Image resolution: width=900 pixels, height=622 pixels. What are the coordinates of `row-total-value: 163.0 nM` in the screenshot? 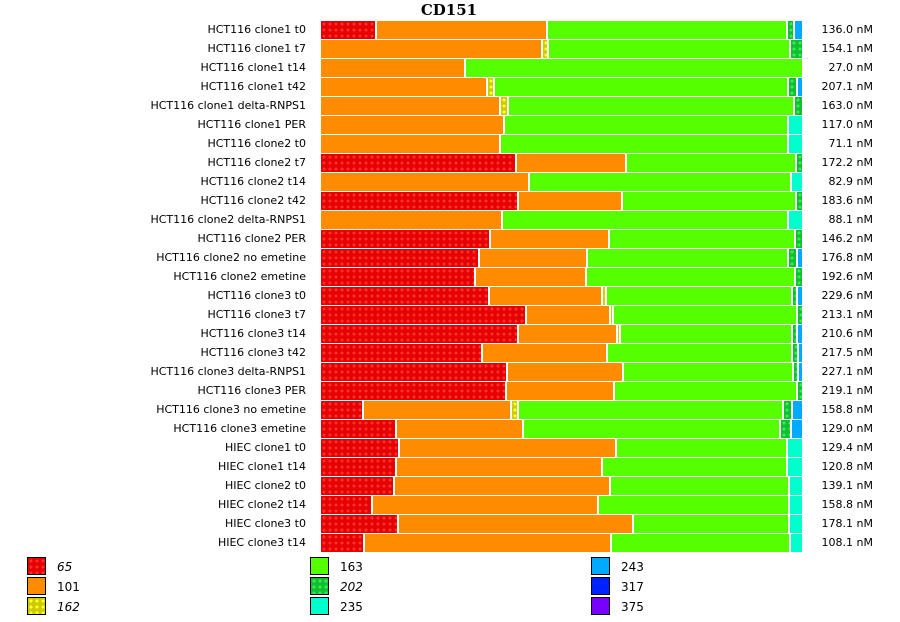 It's located at (847, 105).